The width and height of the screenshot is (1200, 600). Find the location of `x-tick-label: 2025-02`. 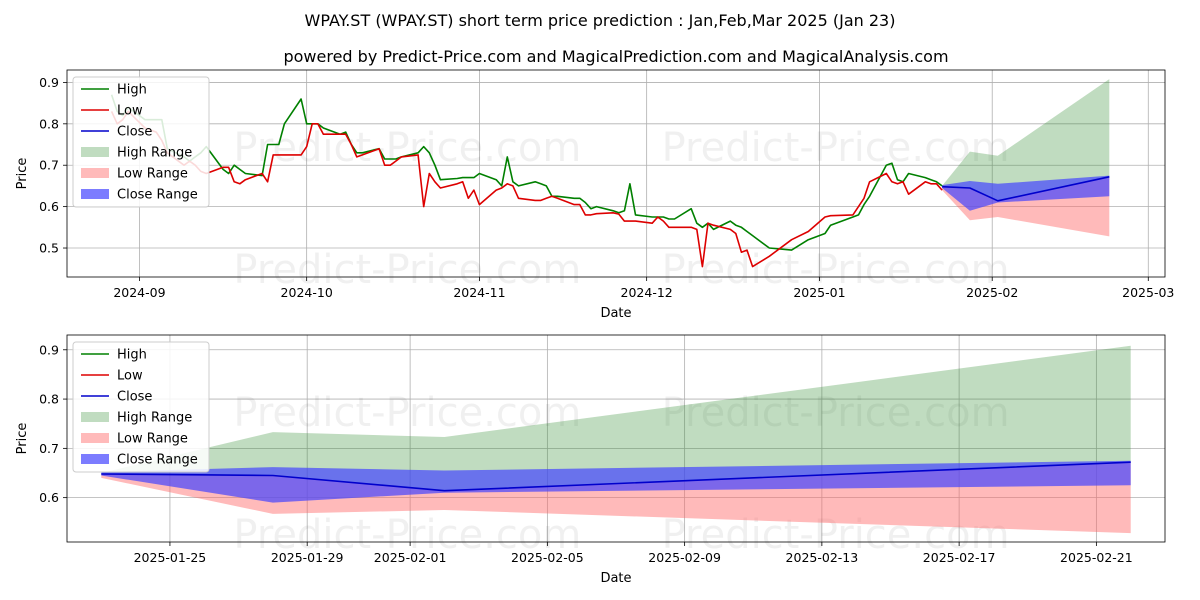

x-tick-label: 2025-02 is located at coordinates (992, 292).